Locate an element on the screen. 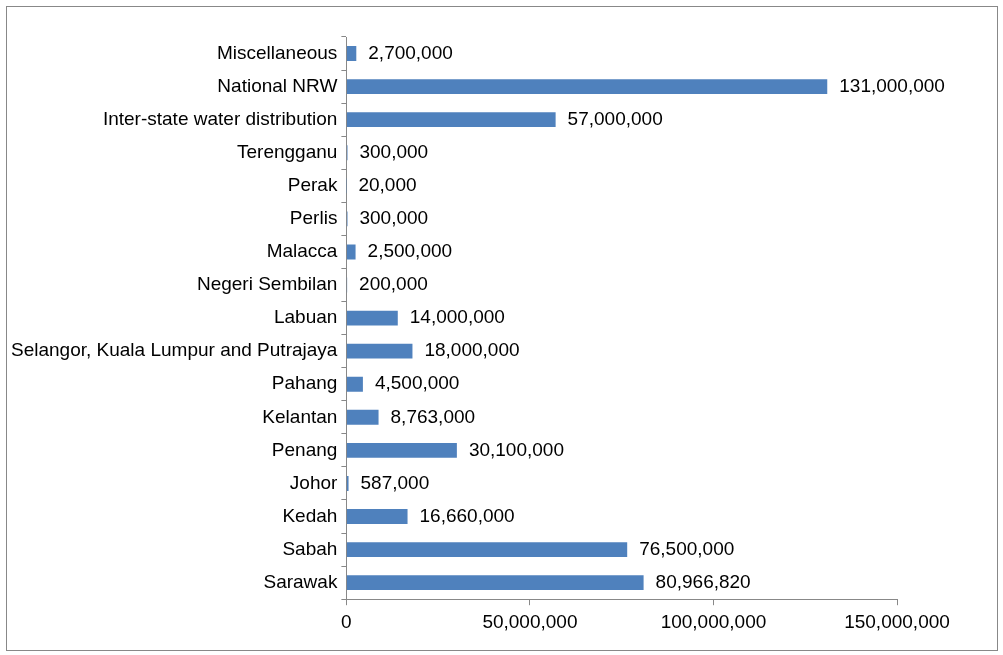 This screenshot has width=1003, height=655. y-tick-label: Johor is located at coordinates (314, 482).